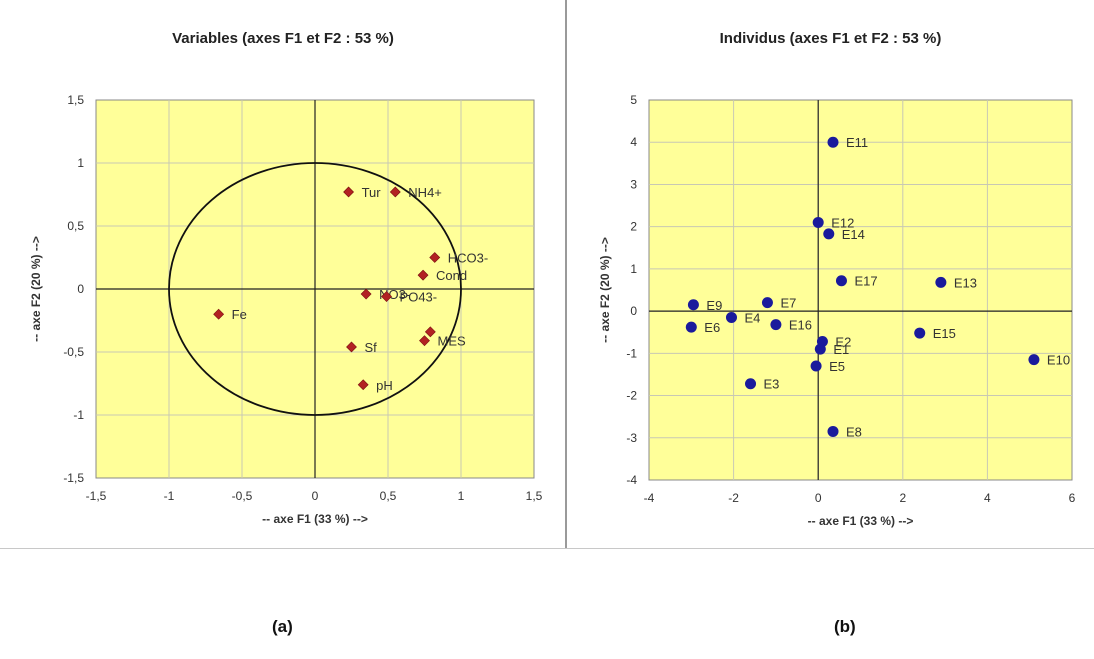 The height and width of the screenshot is (659, 1094). Describe the element at coordinates (566, 274) in the screenshot. I see `panel-divider` at that location.